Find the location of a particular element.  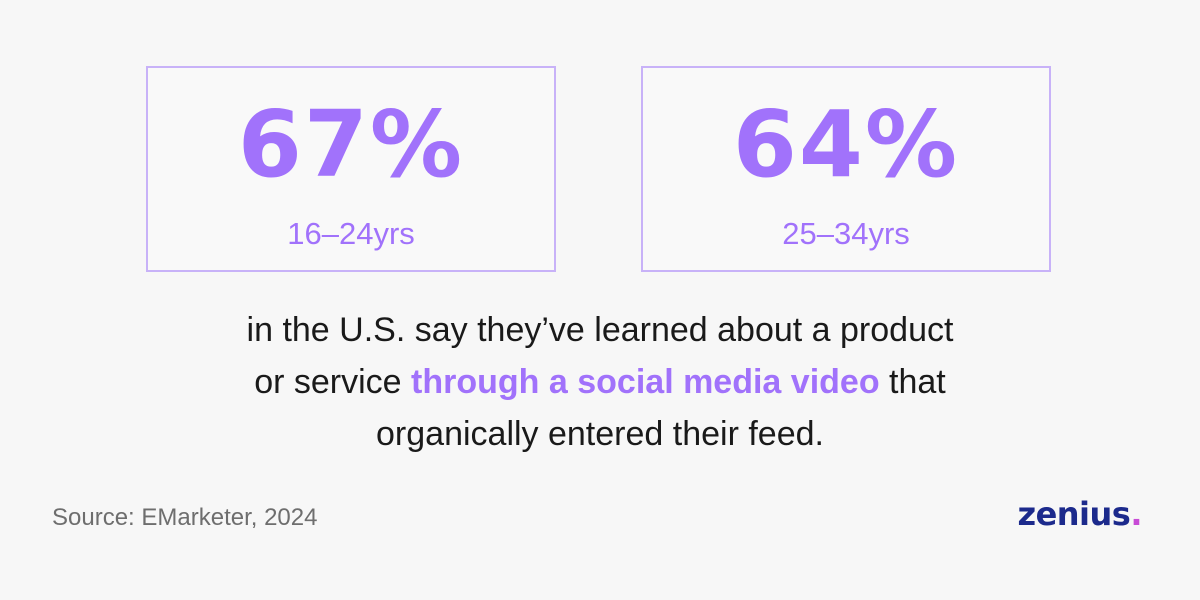

brand-name: zenius is located at coordinates (1074, 514).